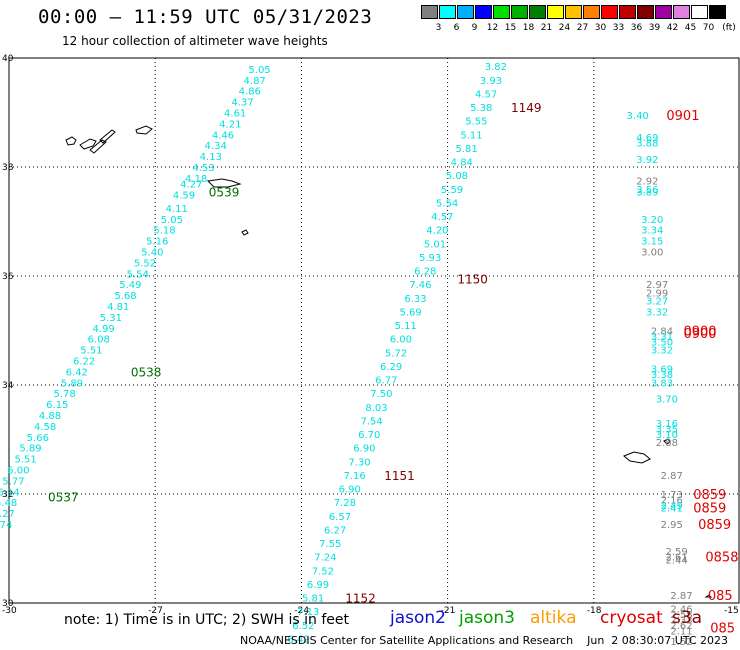  Describe the element at coordinates (708, 28) in the screenshot. I see `colorbar-label: 70` at that location.